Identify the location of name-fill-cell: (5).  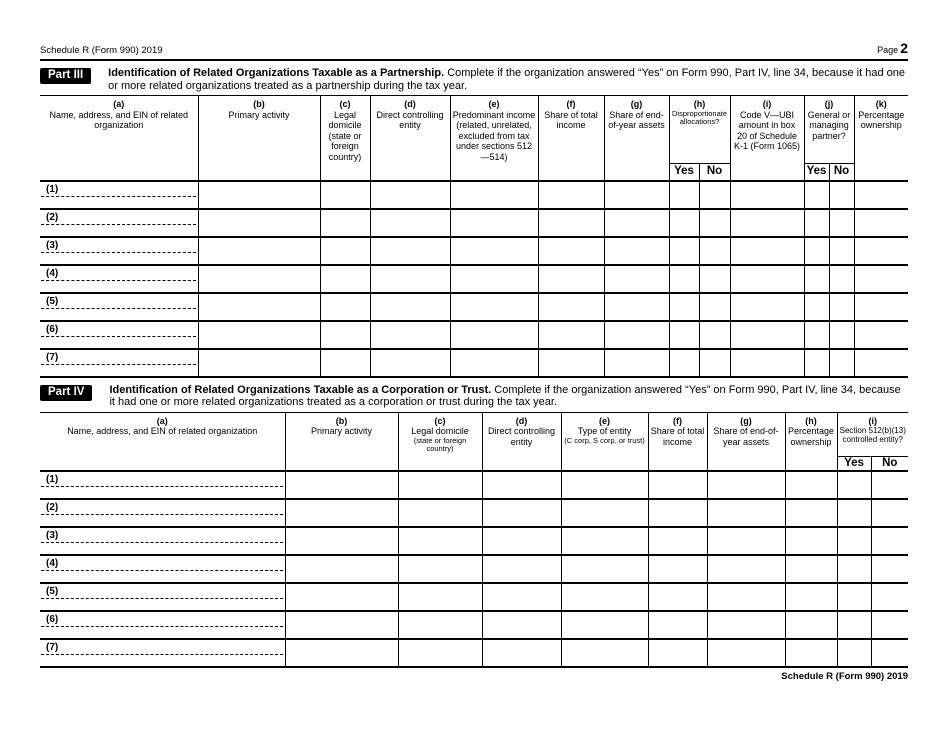
(163, 597).